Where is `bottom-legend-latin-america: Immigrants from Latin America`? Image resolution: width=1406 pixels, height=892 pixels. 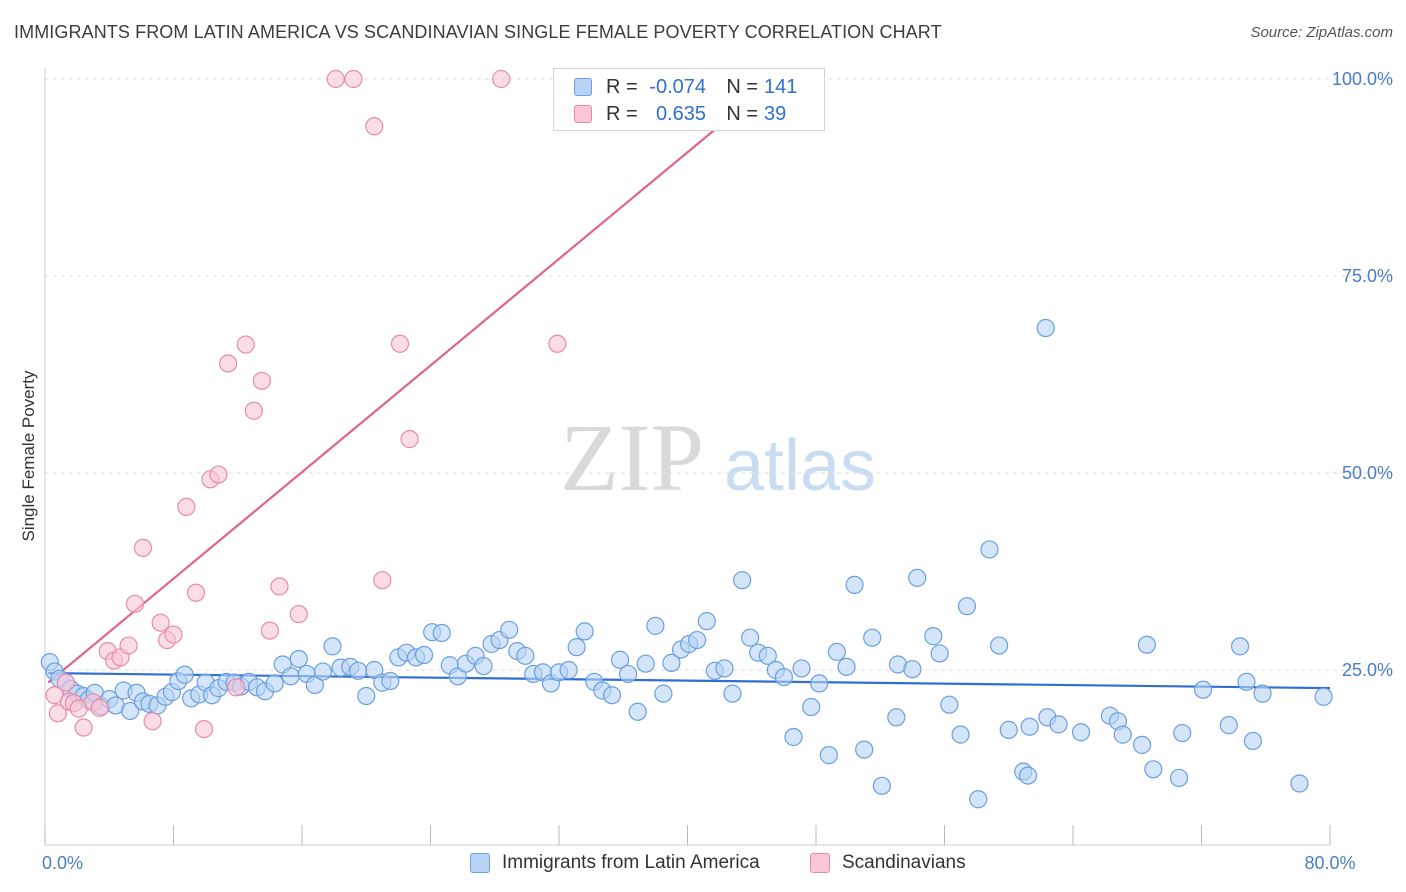
bottom-legend-latin-america: Immigrants from Latin America is located at coordinates (615, 863).